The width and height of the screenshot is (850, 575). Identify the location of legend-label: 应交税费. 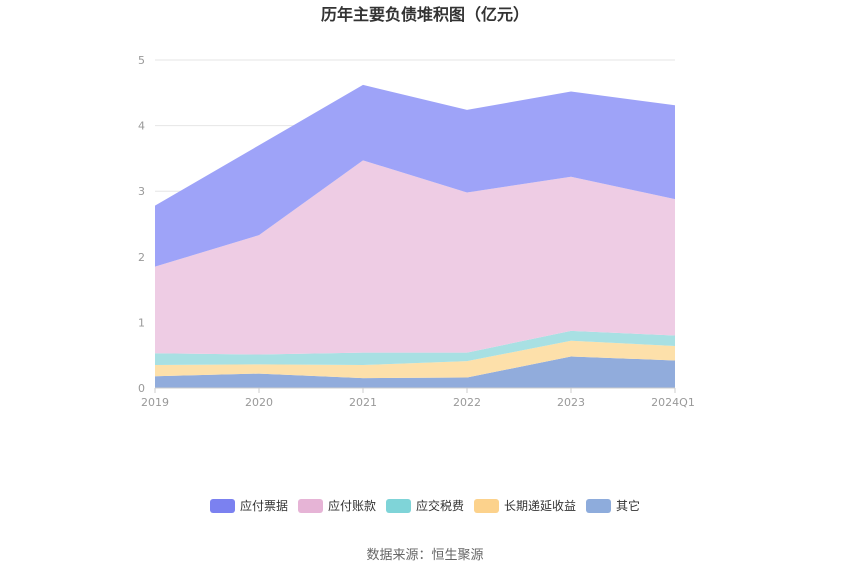
(440, 505).